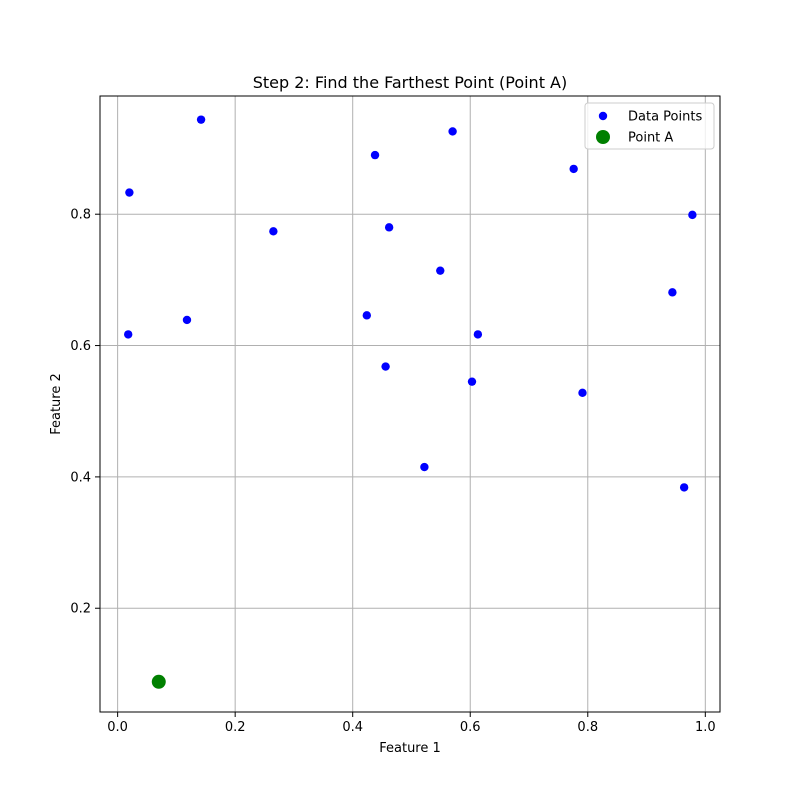 The width and height of the screenshot is (800, 800). What do you see at coordinates (85, 412) in the screenshot?
I see `y-axis-ticks: 0.2 0.4 0.6 0.8` at bounding box center [85, 412].